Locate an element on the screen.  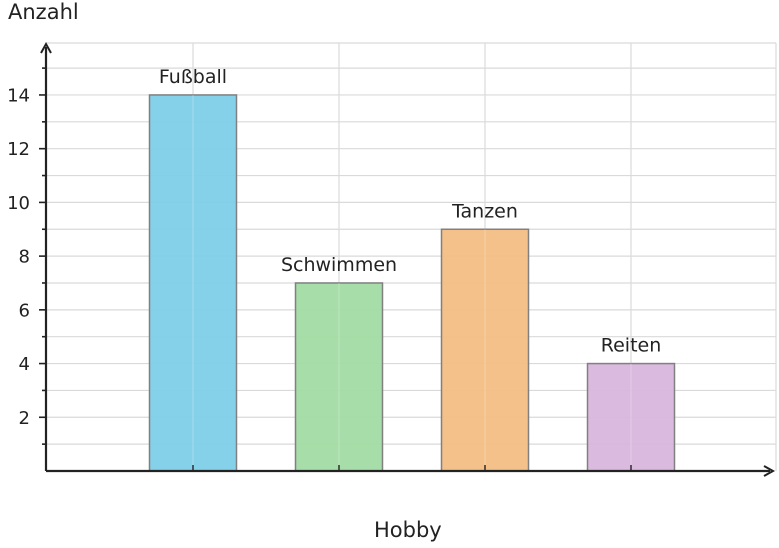
y-axis-arrow is located at coordinates (46, 47).